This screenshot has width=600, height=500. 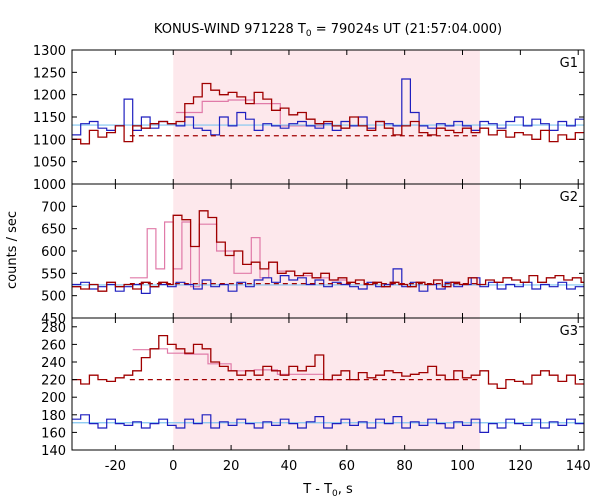 I want to click on y-axis-label: counts / sec, so click(x=12, y=250).